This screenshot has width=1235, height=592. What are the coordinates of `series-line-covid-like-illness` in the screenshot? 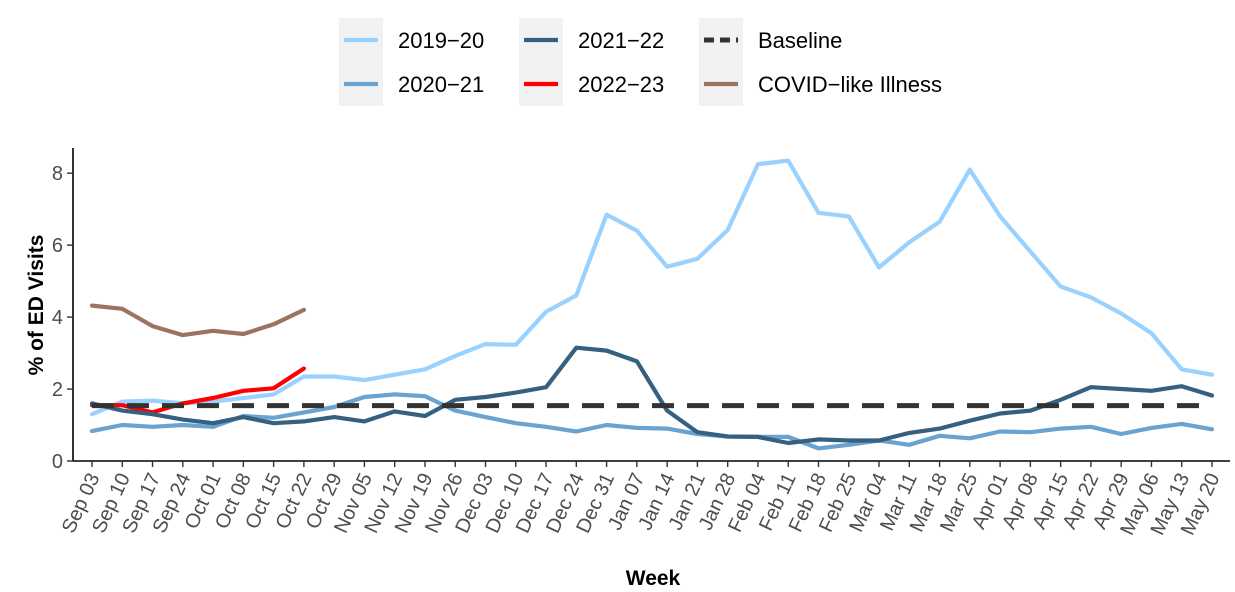 It's located at (197, 320).